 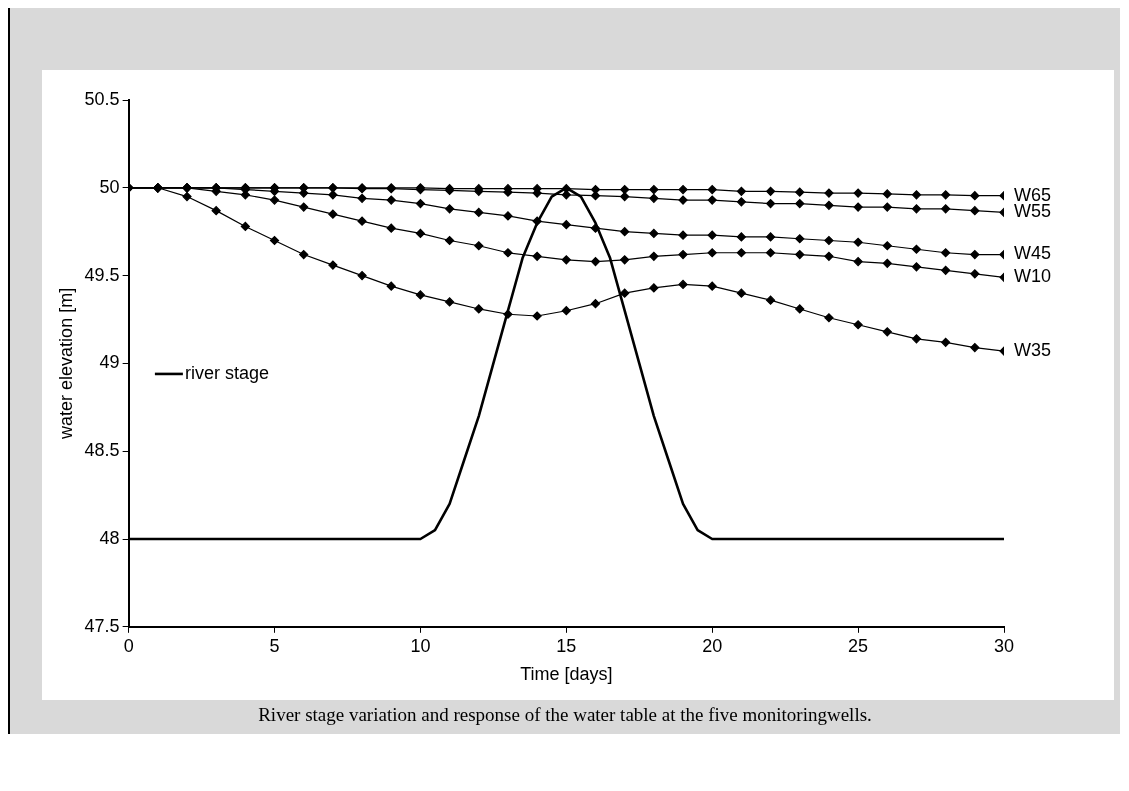 I want to click on y-tick-label: 49, so click(x=109, y=362).